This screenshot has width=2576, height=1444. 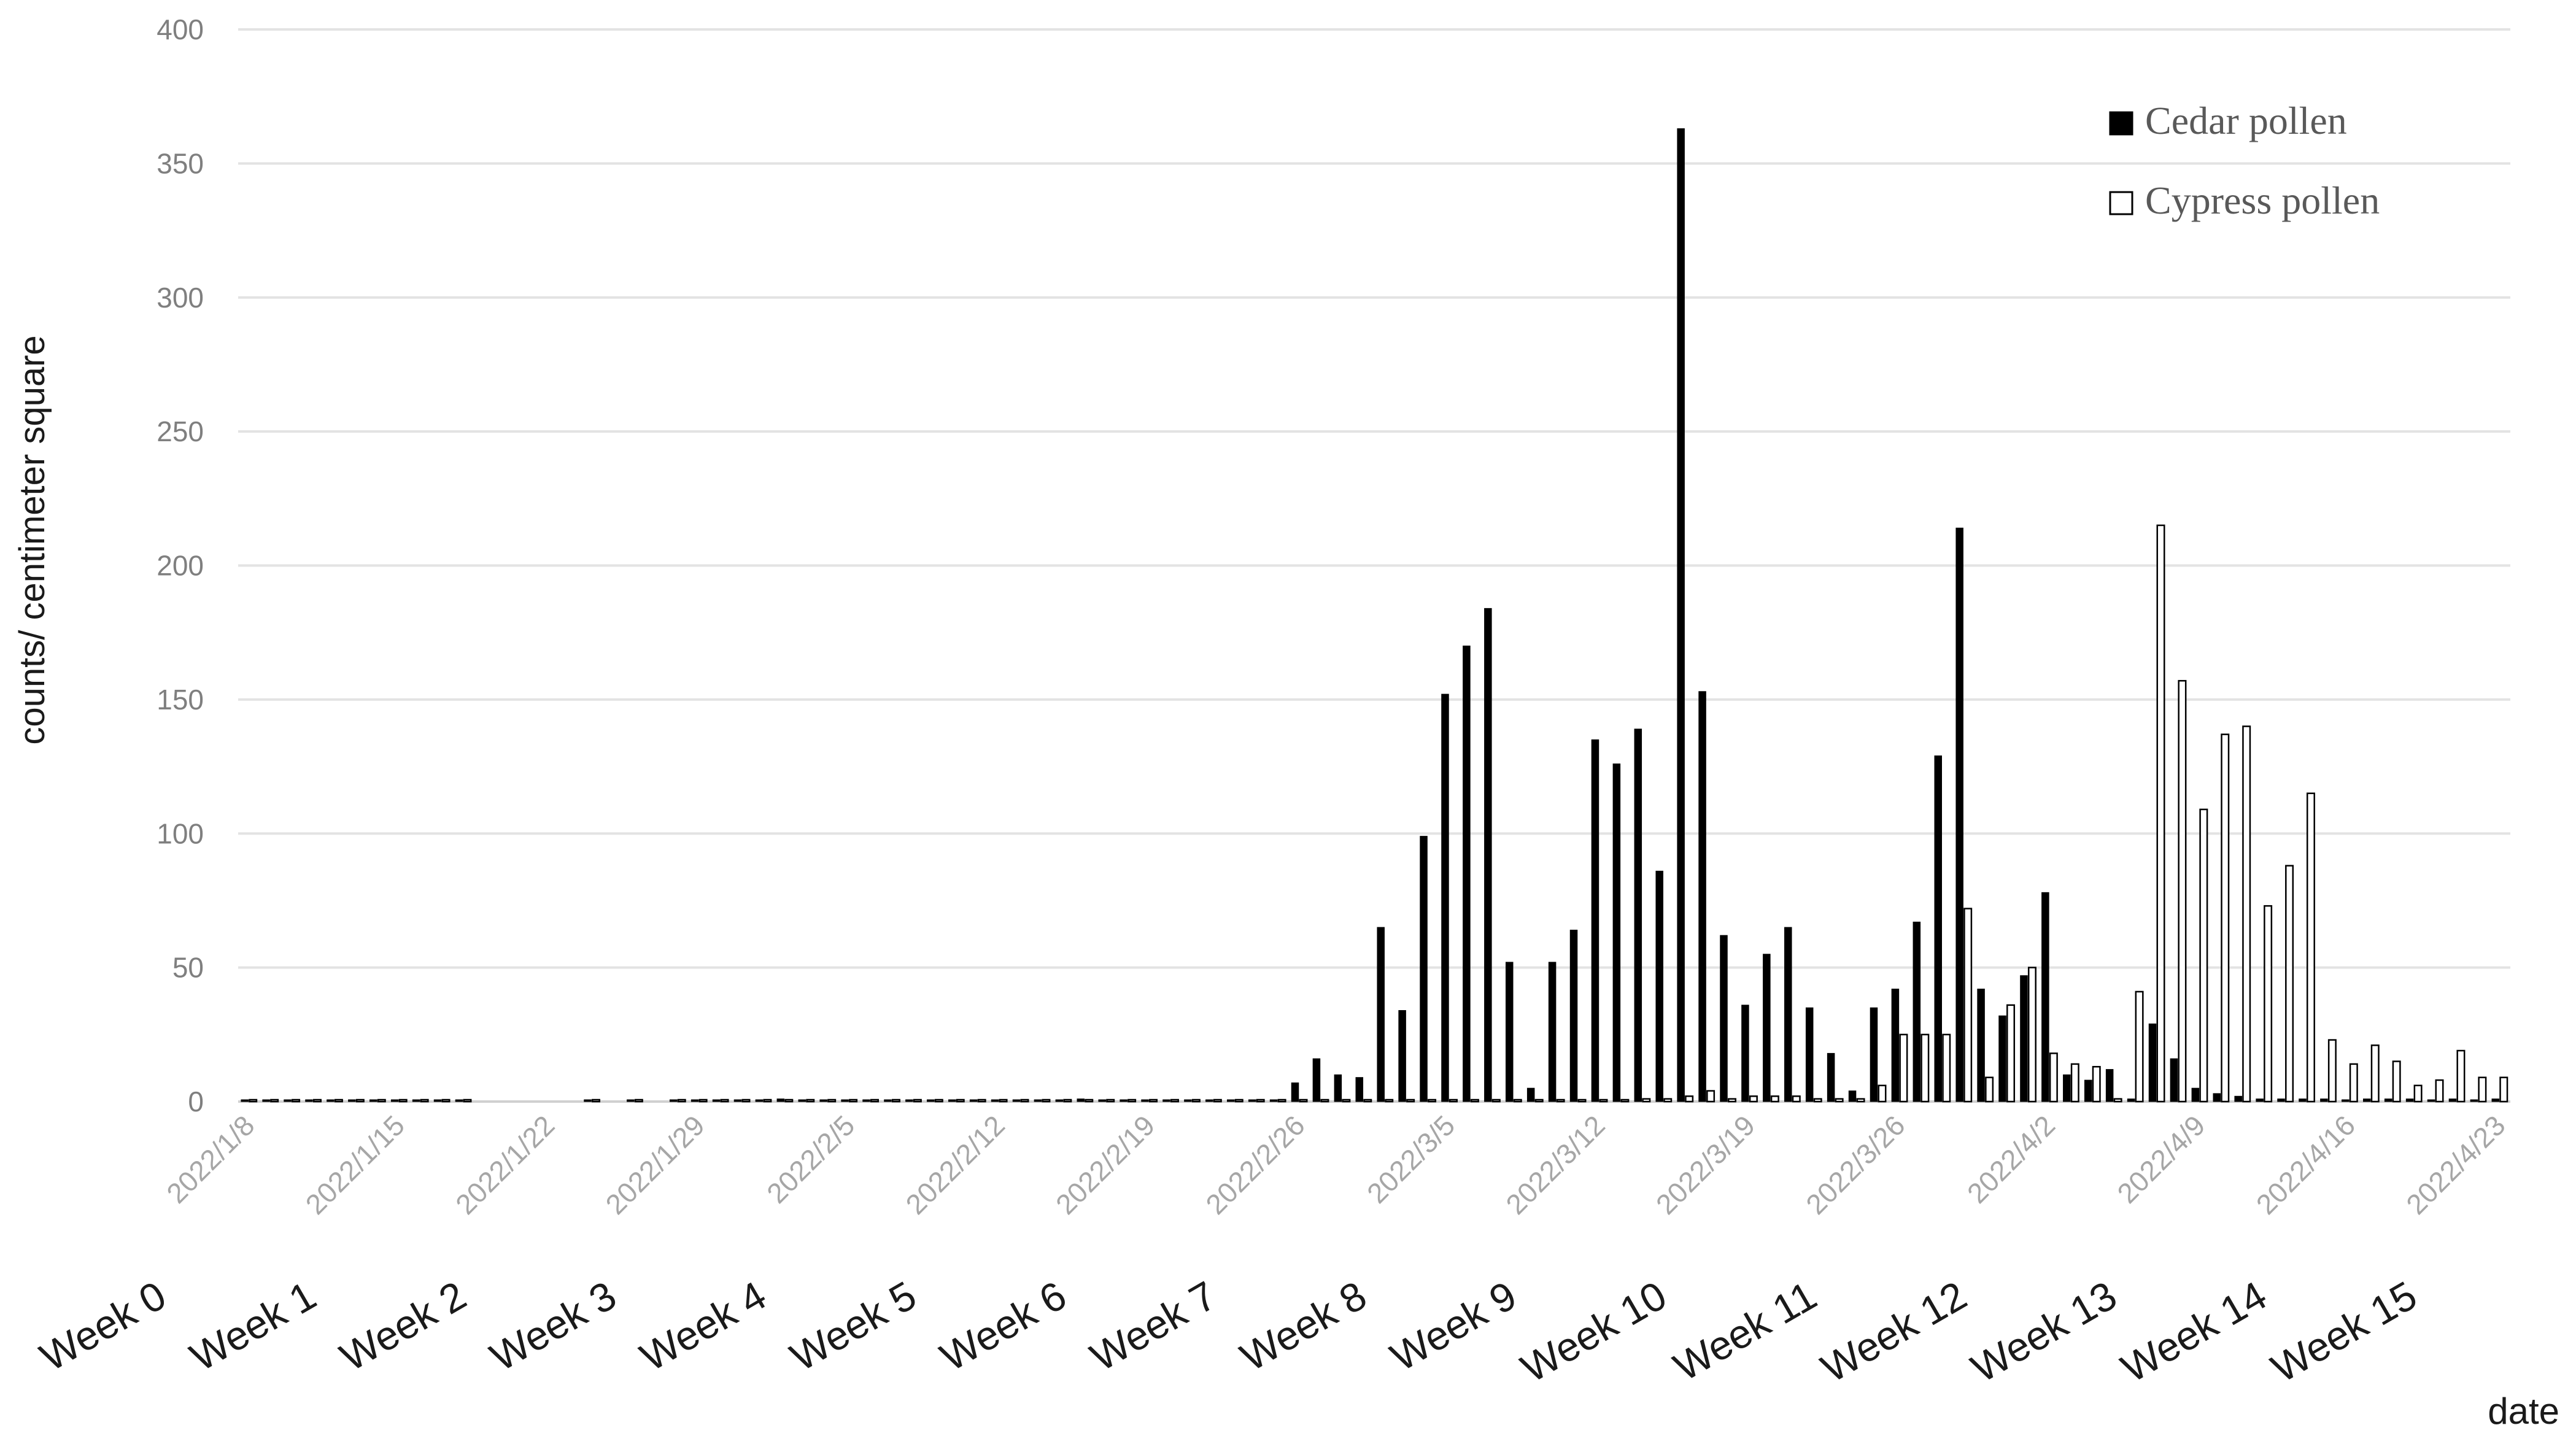 What do you see at coordinates (2305, 1164) in the screenshot?
I see `x-tick-label: 2022/4/16` at bounding box center [2305, 1164].